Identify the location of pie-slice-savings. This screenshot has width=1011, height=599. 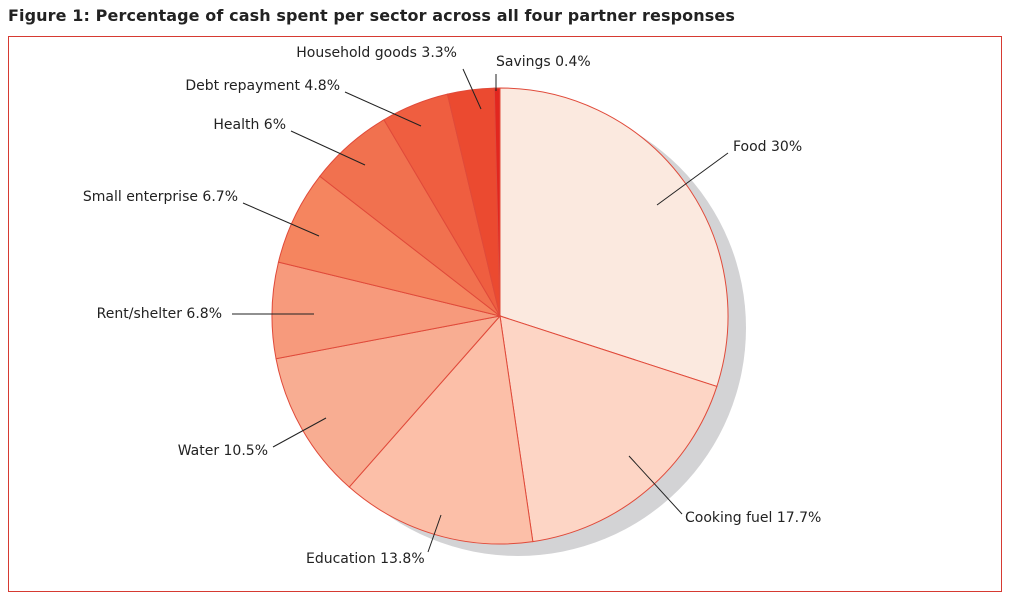
(497, 202).